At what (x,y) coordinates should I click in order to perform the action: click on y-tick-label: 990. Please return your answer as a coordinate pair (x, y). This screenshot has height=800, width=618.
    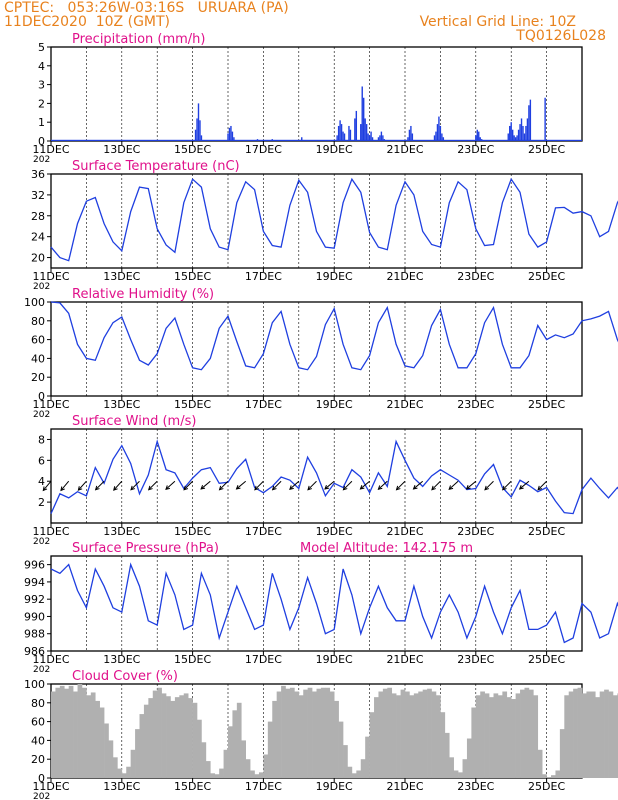
    Looking at the image, I should click on (34, 616).